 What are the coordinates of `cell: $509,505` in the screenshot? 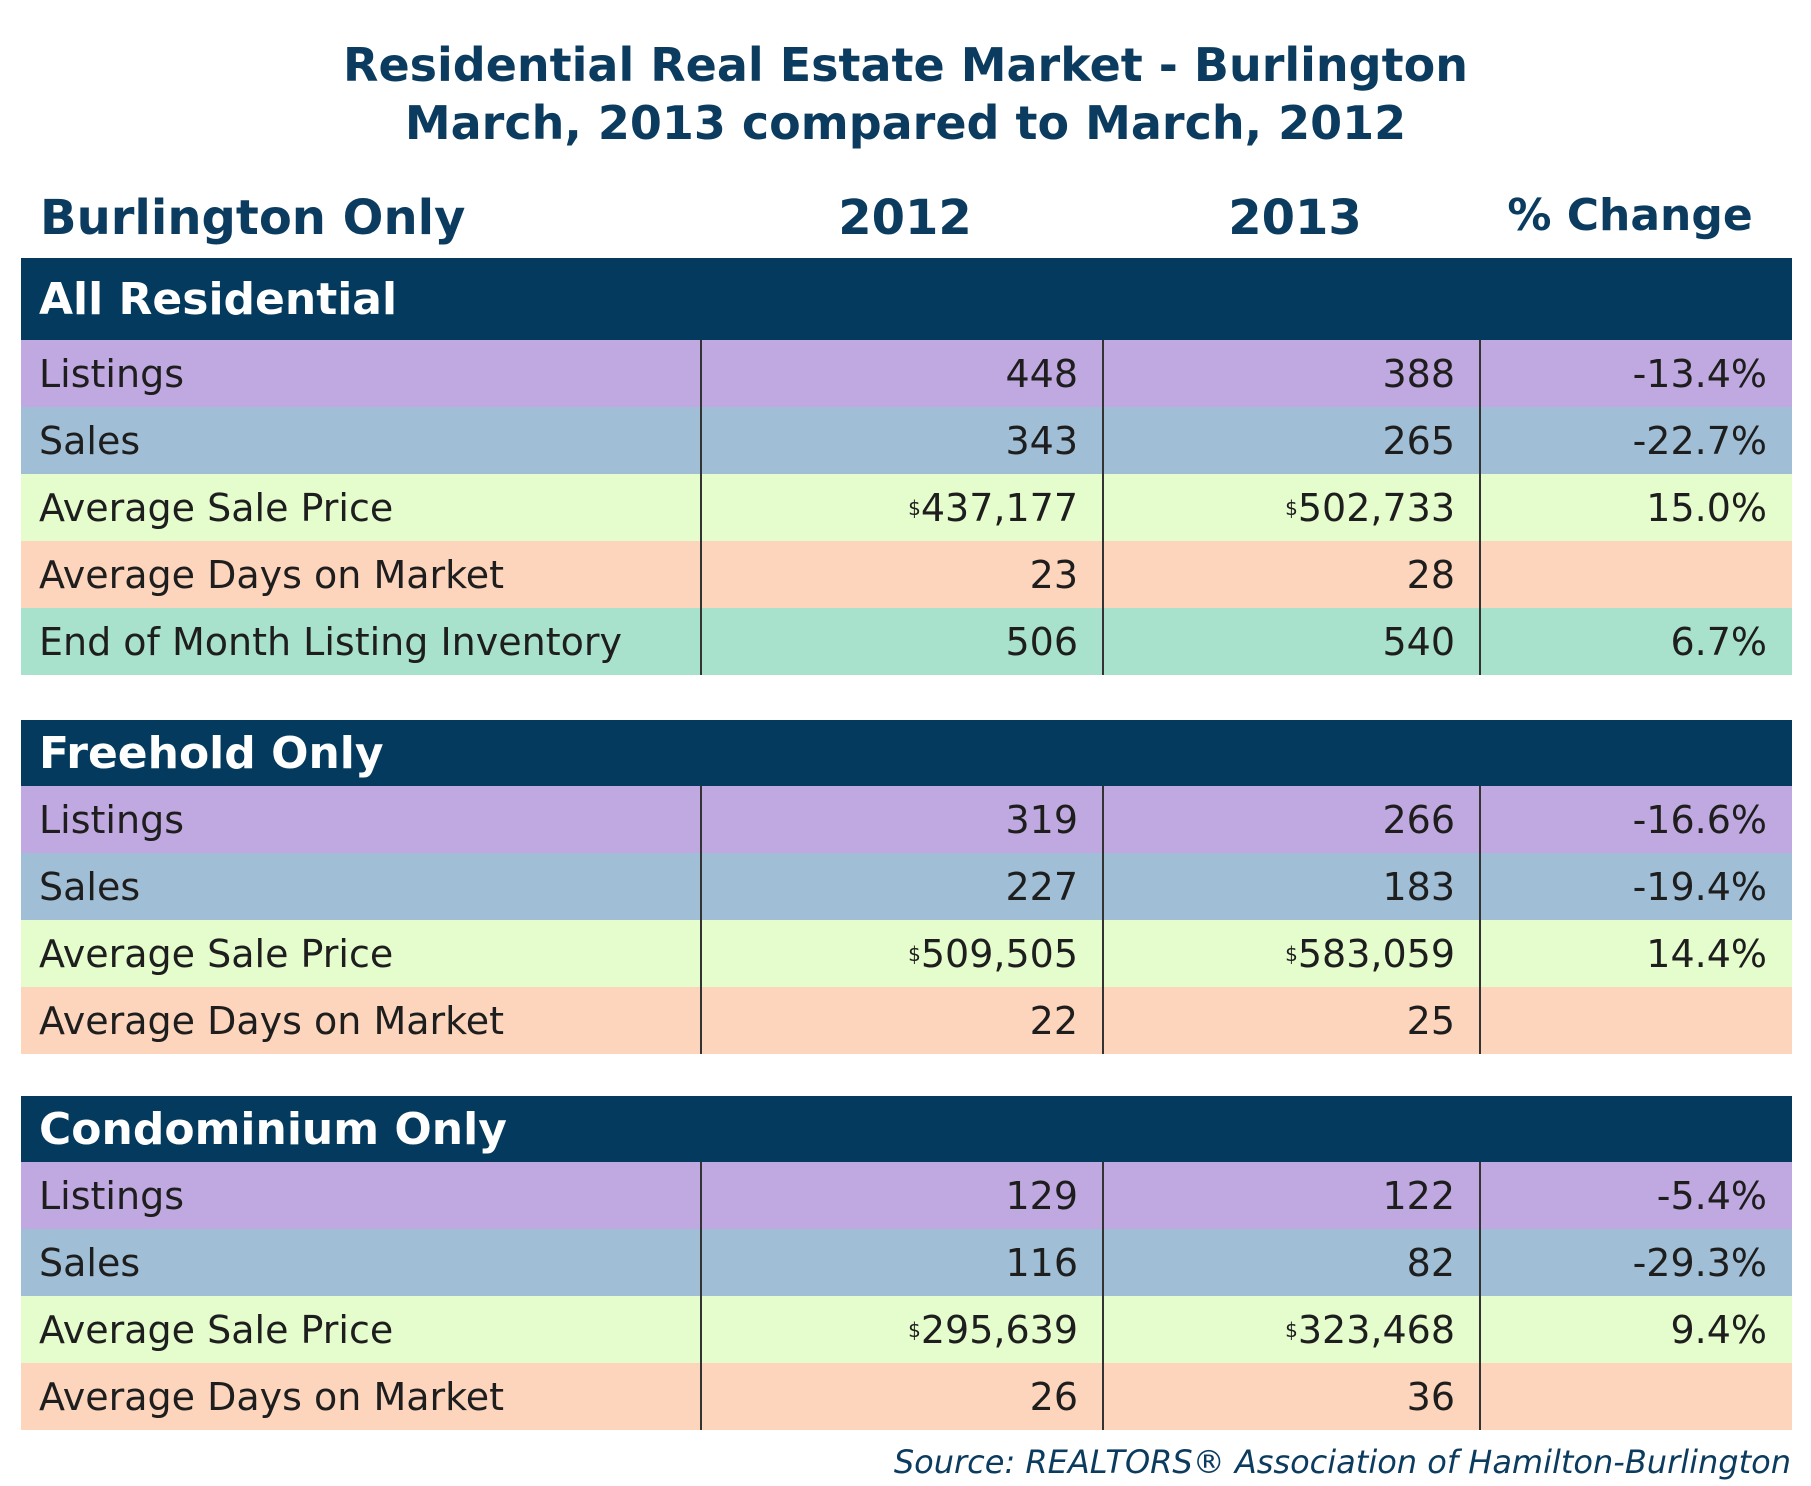 It's located at (902, 953).